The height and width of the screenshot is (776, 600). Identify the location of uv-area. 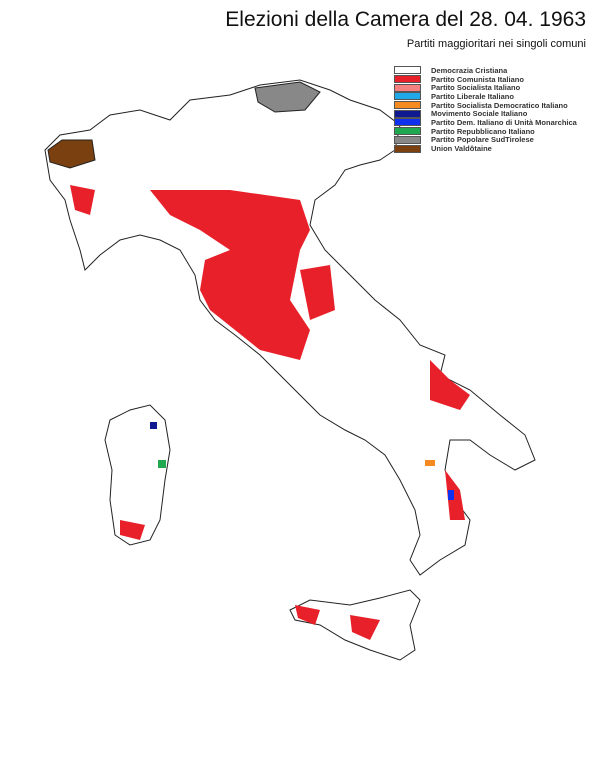
(71, 154).